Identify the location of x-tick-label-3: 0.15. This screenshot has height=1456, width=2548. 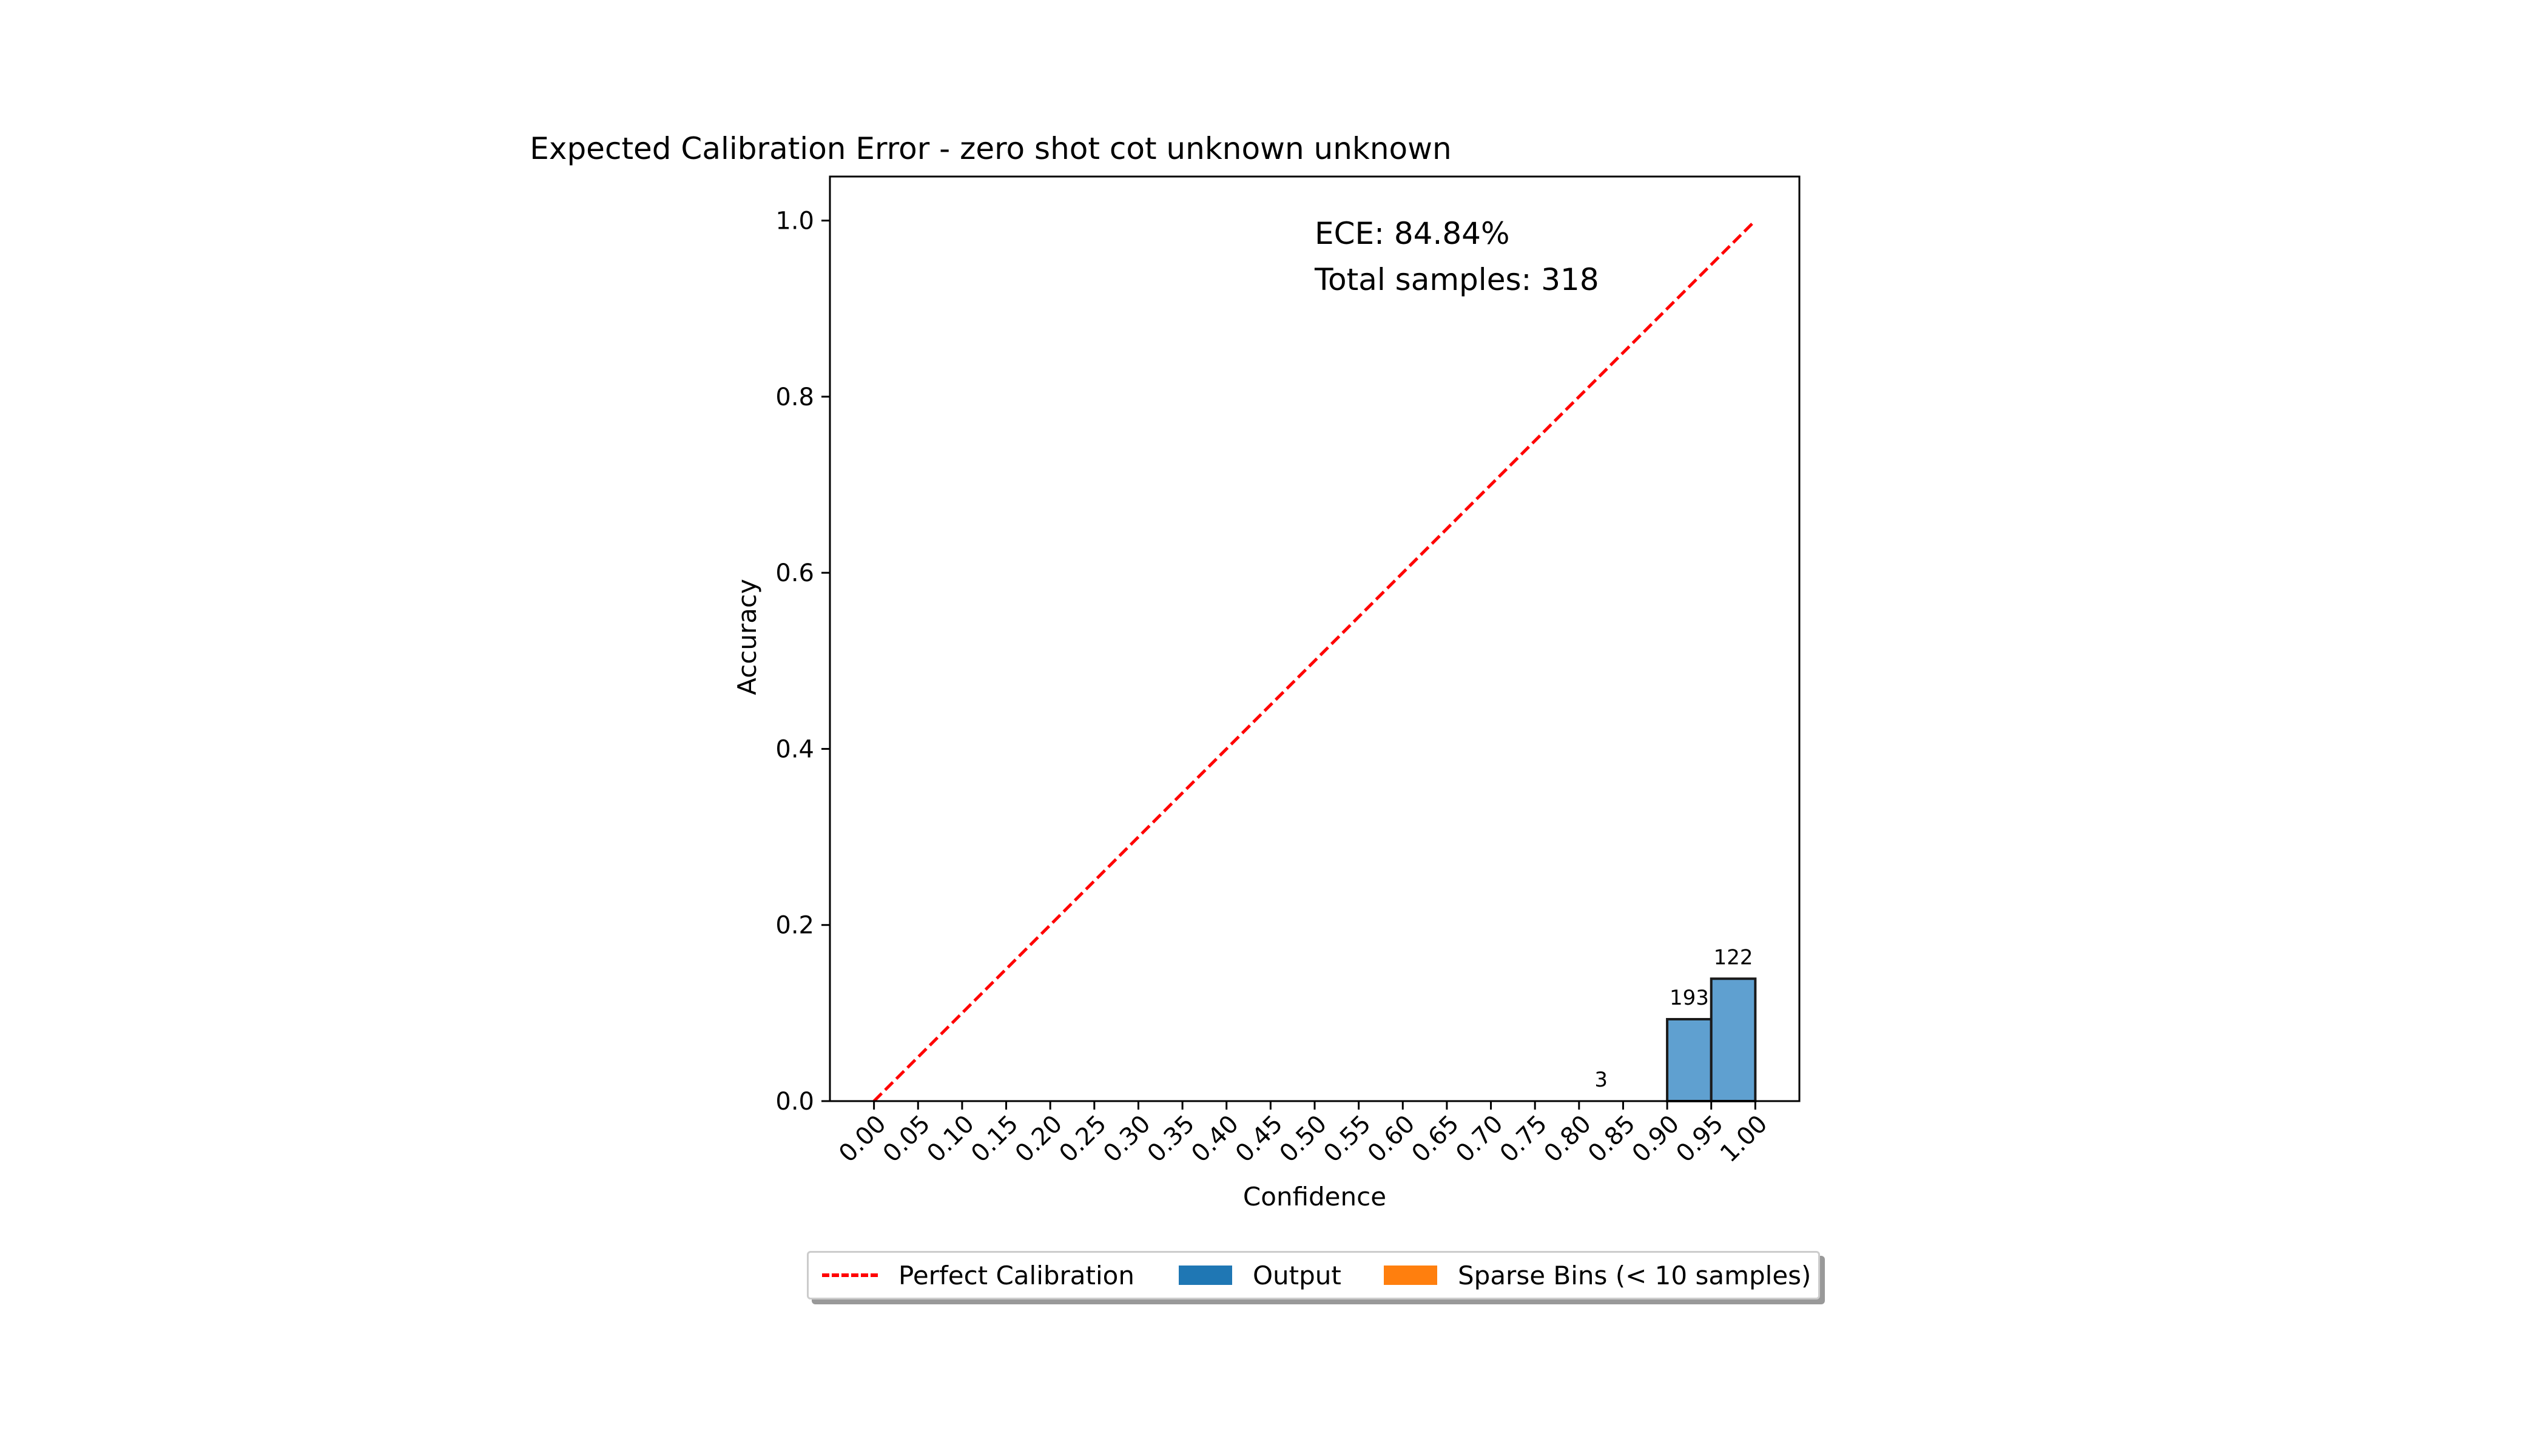
(995, 1139).